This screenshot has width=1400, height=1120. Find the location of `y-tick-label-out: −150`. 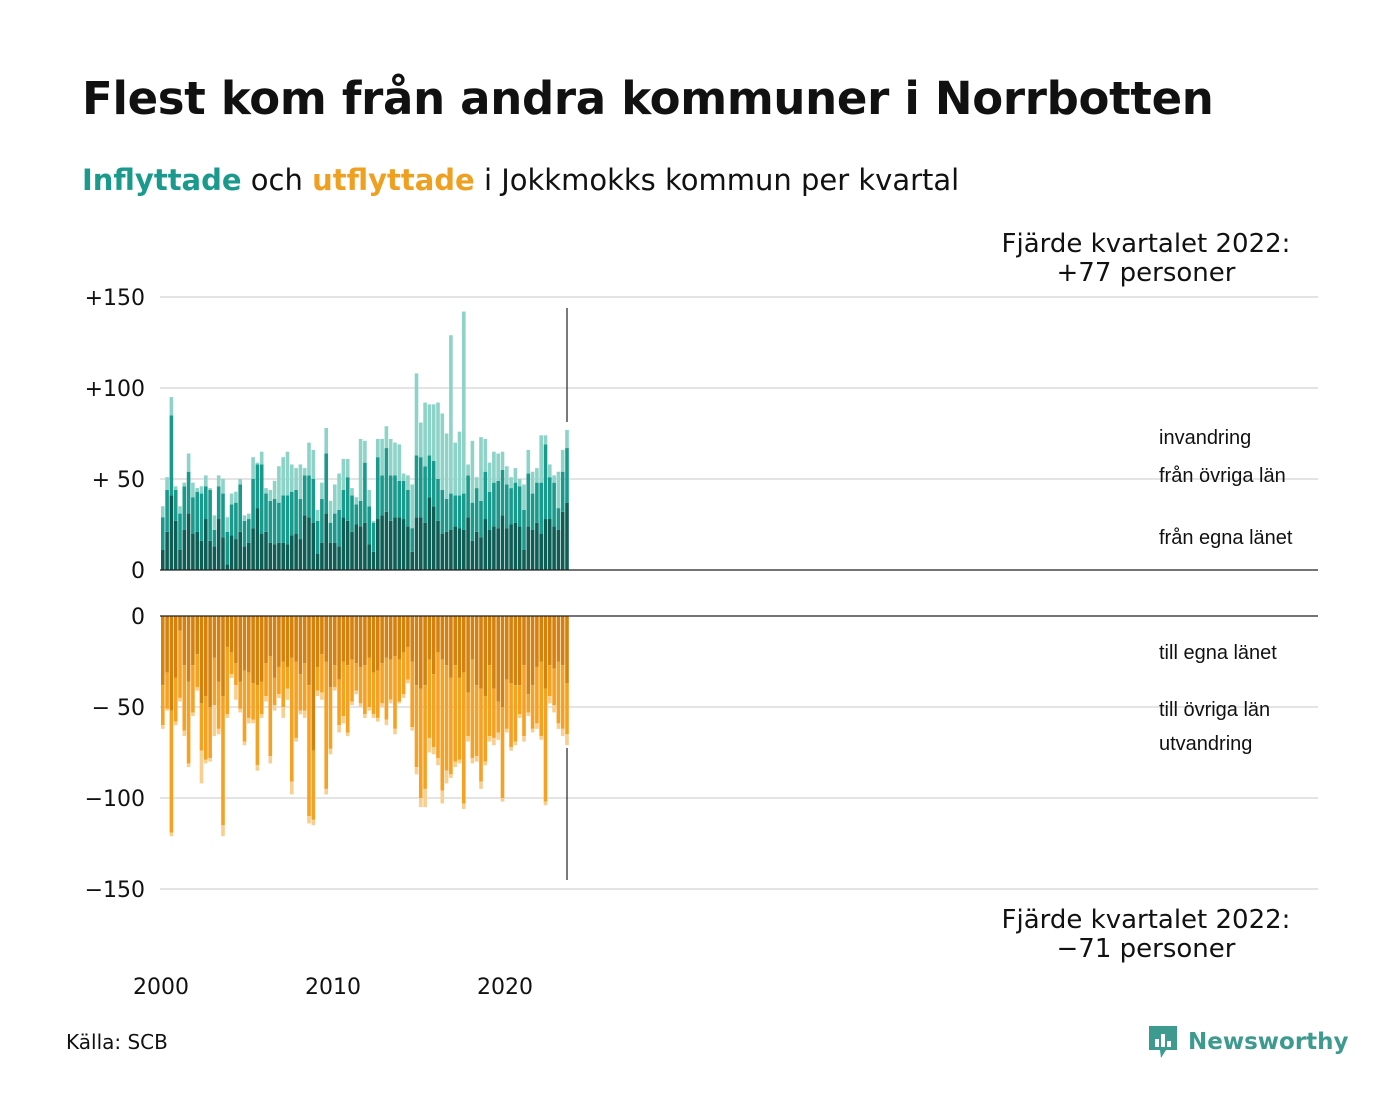

y-tick-label-out: −150 is located at coordinates (115, 890).